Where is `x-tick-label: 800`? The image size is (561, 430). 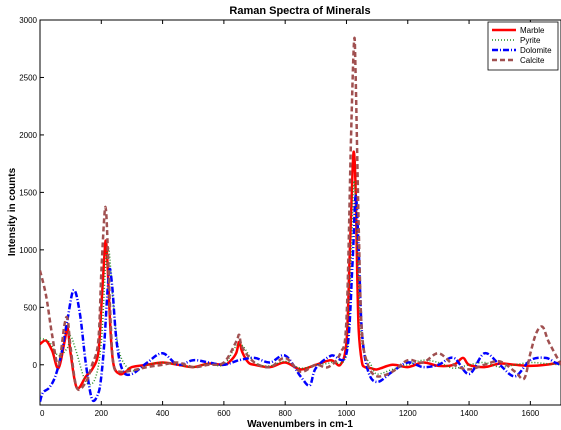 x-tick-label: 800 is located at coordinates (285, 413).